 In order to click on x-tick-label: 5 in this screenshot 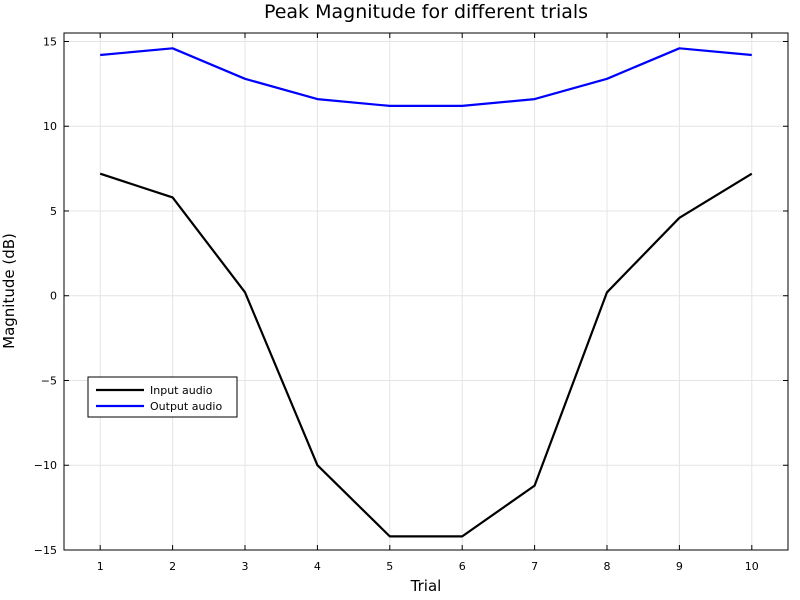, I will do `click(389, 566)`.